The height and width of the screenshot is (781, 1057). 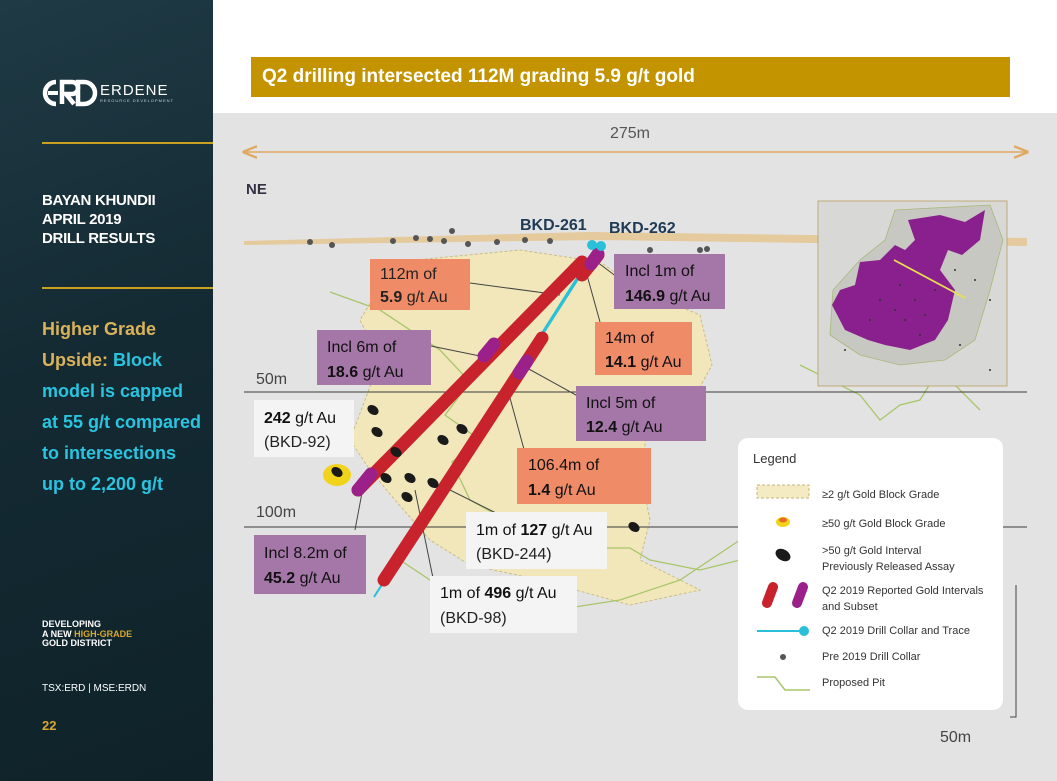 I want to click on previous-assays, so click(x=487, y=405).